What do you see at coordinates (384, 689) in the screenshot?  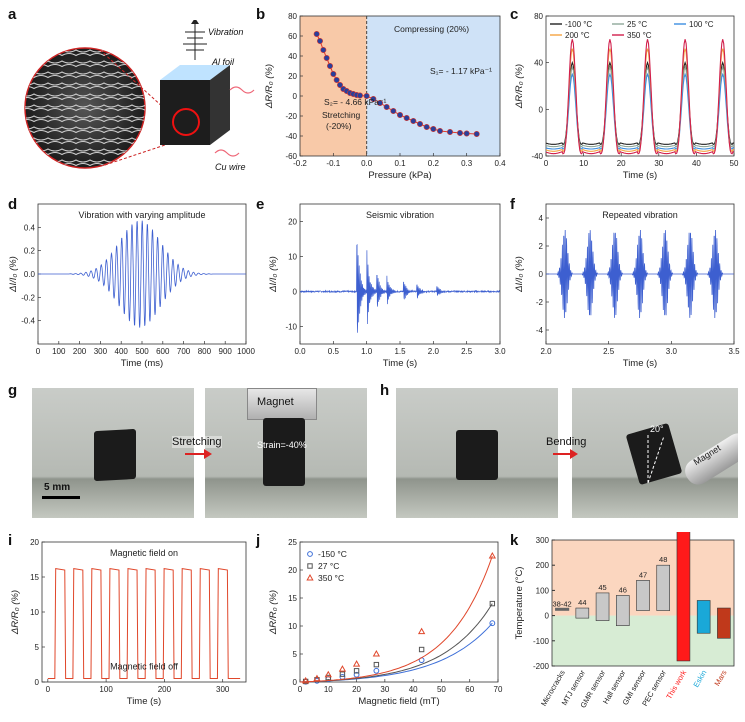 I see `x-tick-label: 30` at bounding box center [384, 689].